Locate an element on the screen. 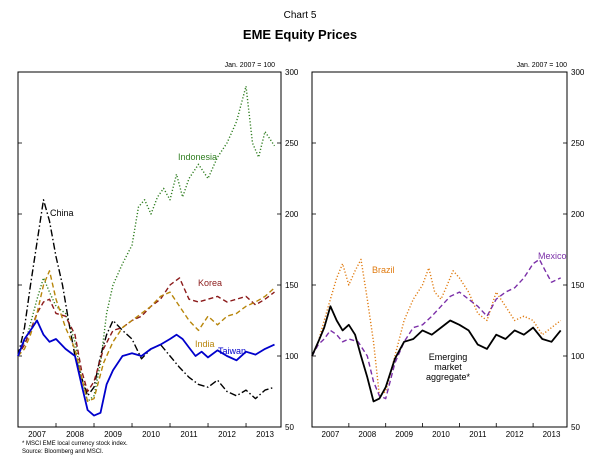 The height and width of the screenshot is (463, 600). series-line-taiwan is located at coordinates (146, 368).